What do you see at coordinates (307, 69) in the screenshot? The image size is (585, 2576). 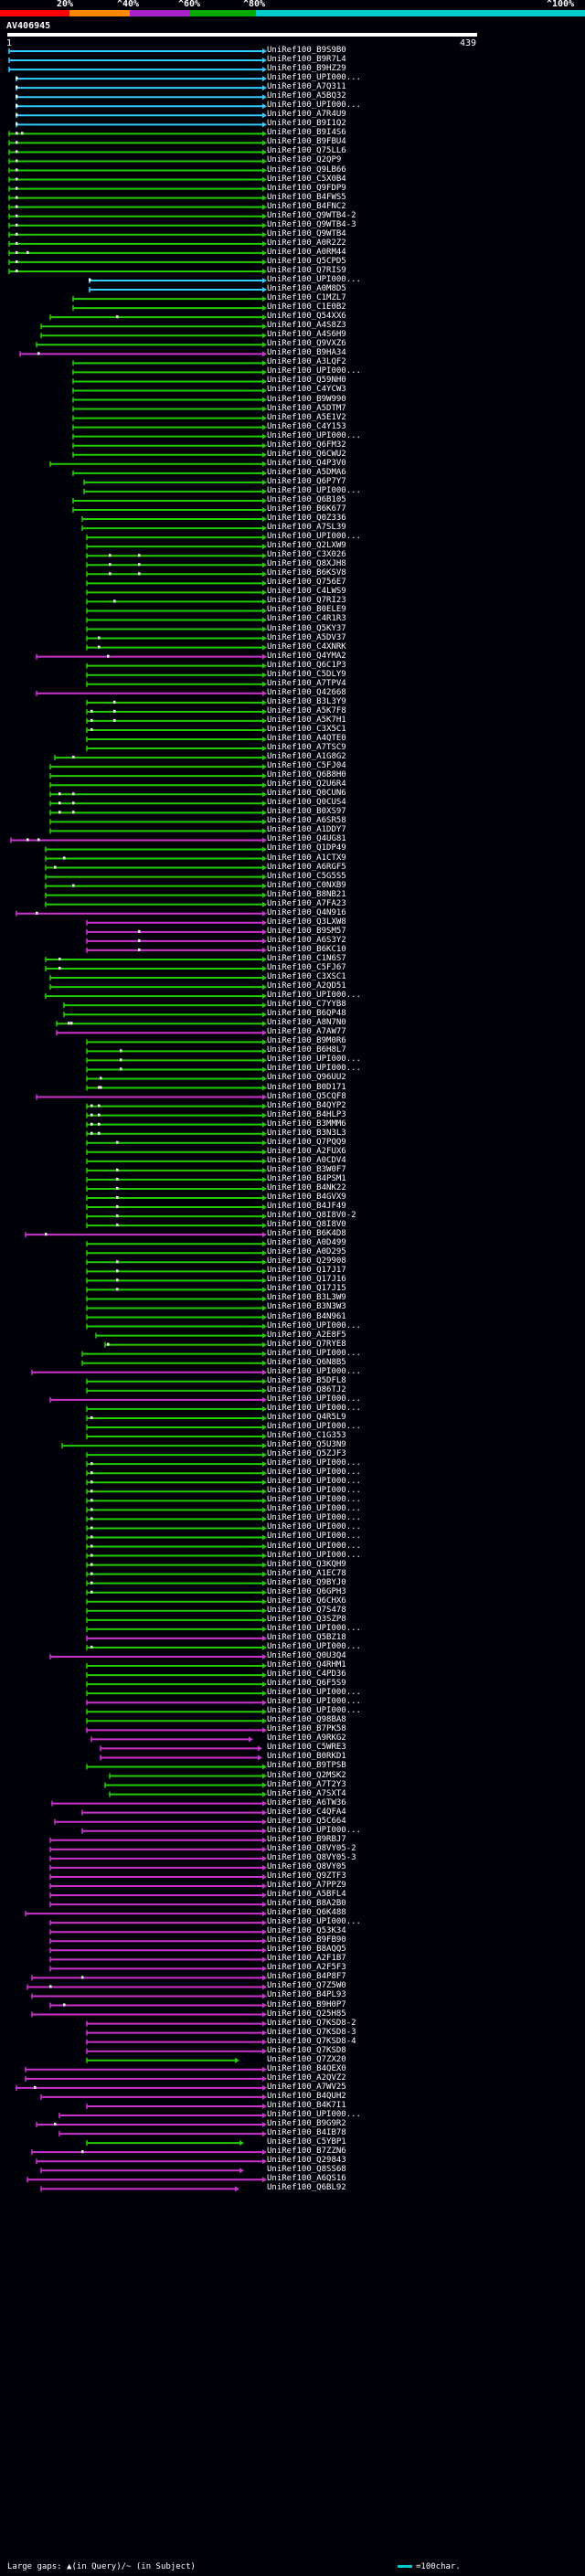 I see `hit-label: UniRef100_B9HZ29` at bounding box center [307, 69].